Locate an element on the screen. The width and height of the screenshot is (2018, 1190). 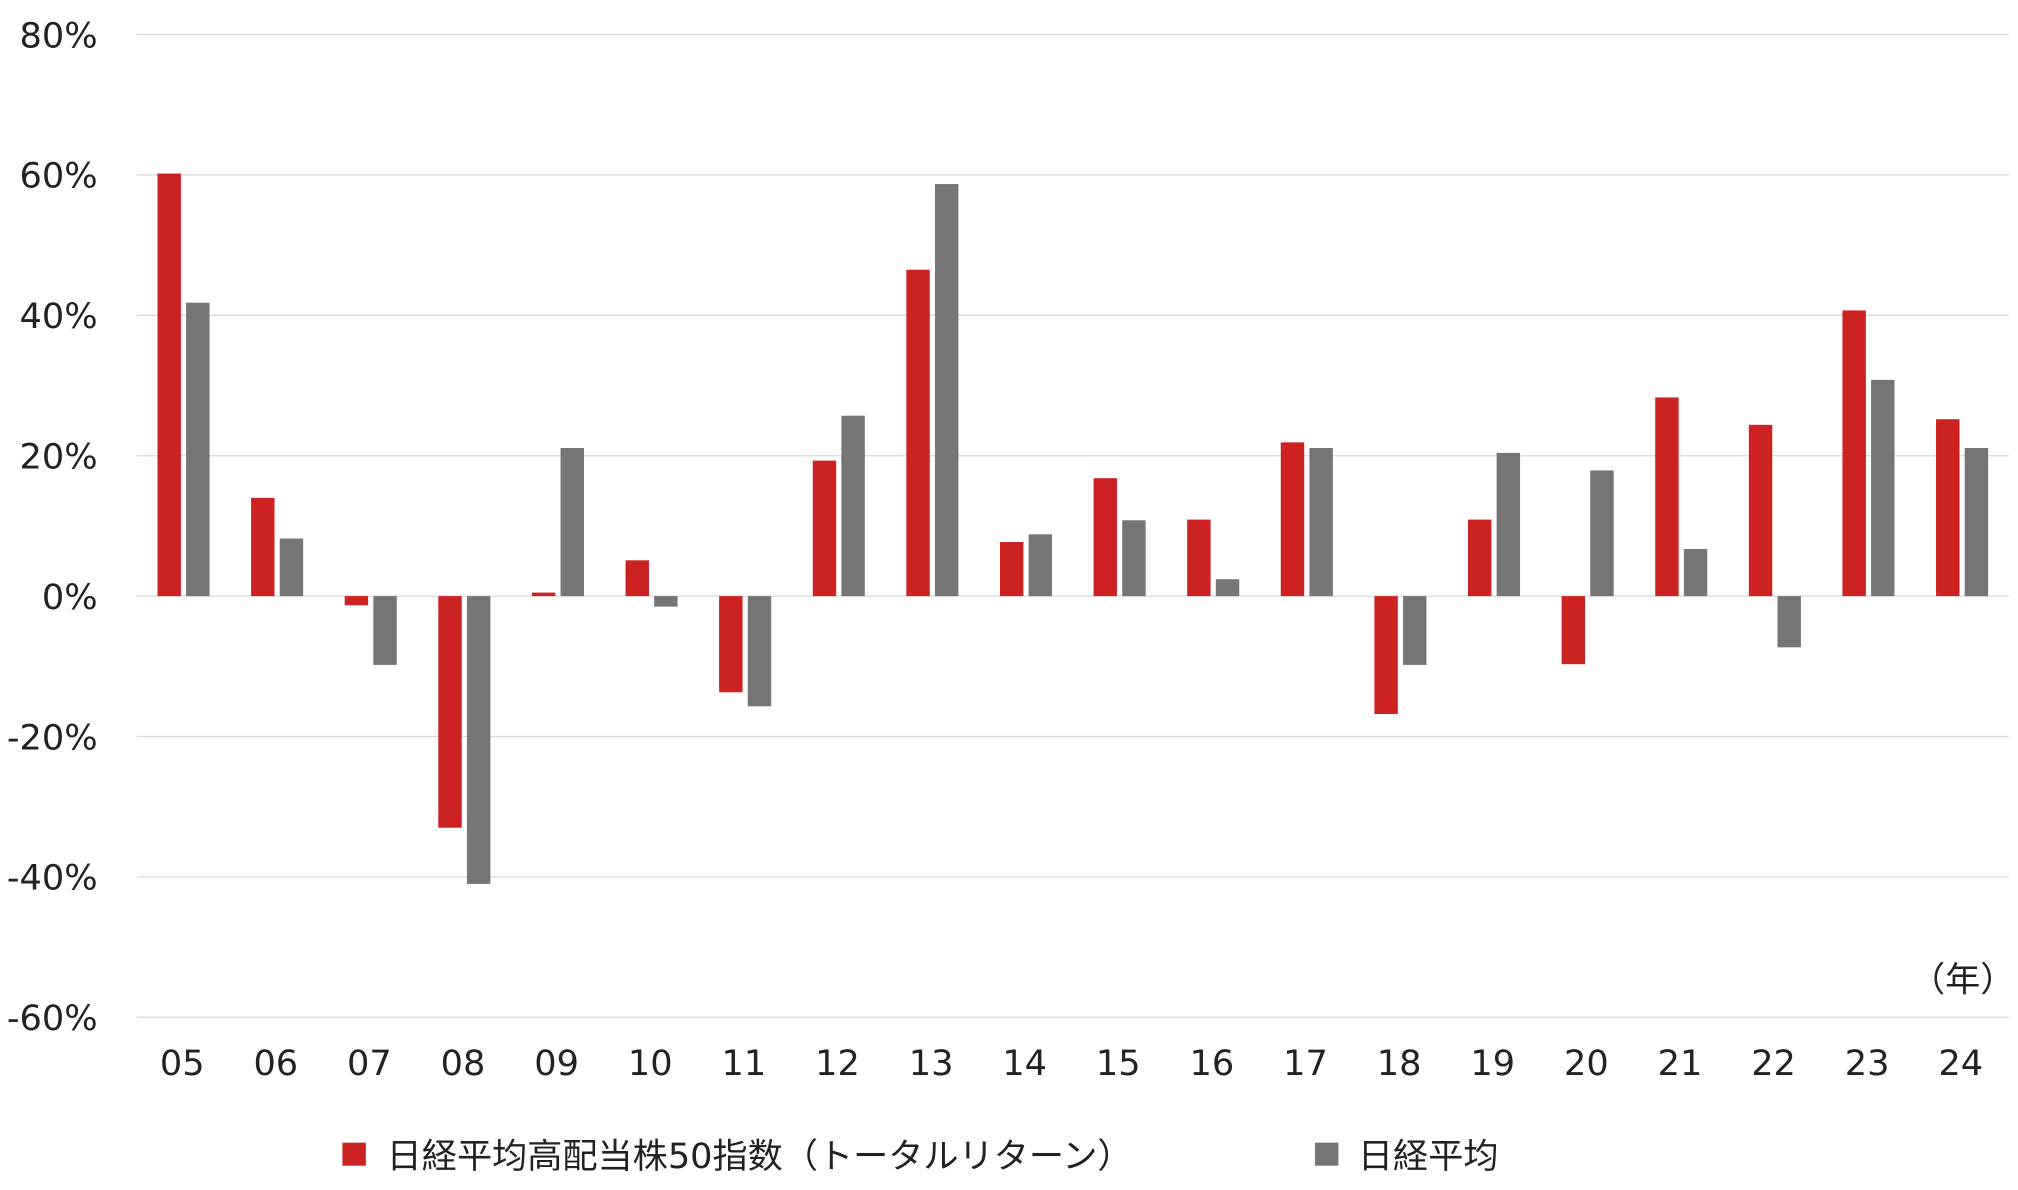
legend-swatch-nikkei is located at coordinates (1326, 1154).